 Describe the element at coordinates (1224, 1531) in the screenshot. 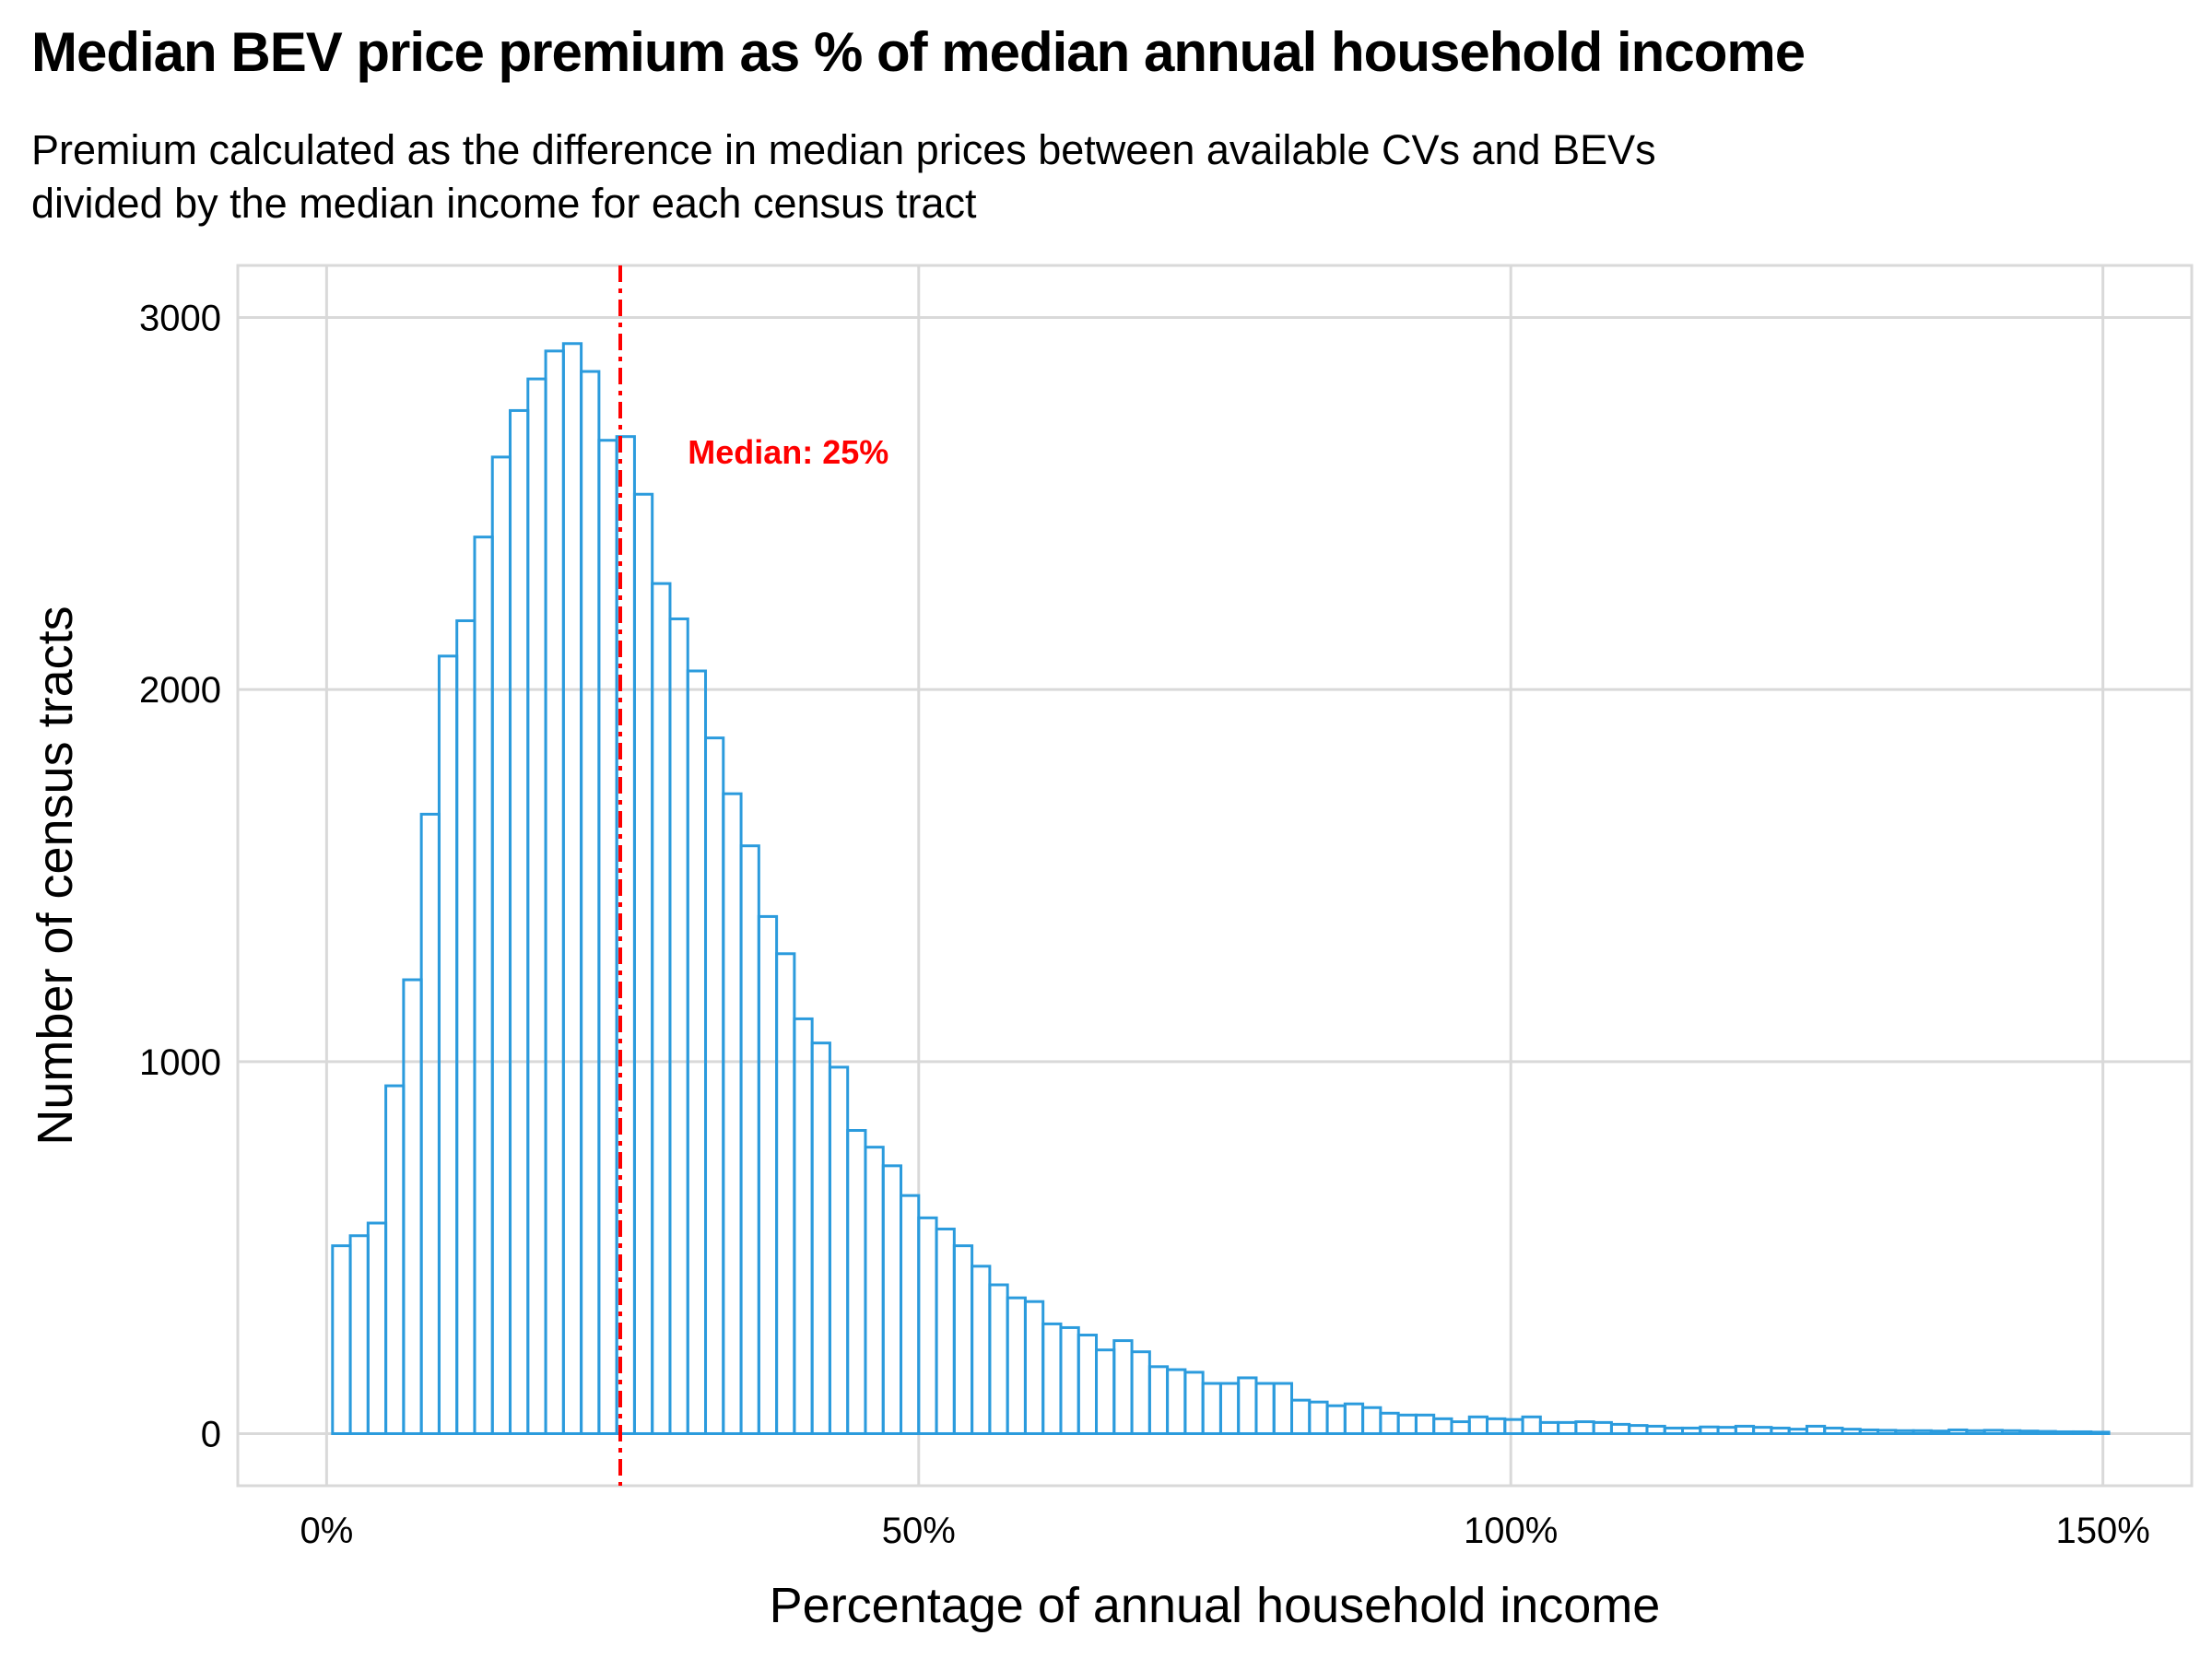

I see `x-axis-ticks: 0% 50% 100% 150%` at that location.